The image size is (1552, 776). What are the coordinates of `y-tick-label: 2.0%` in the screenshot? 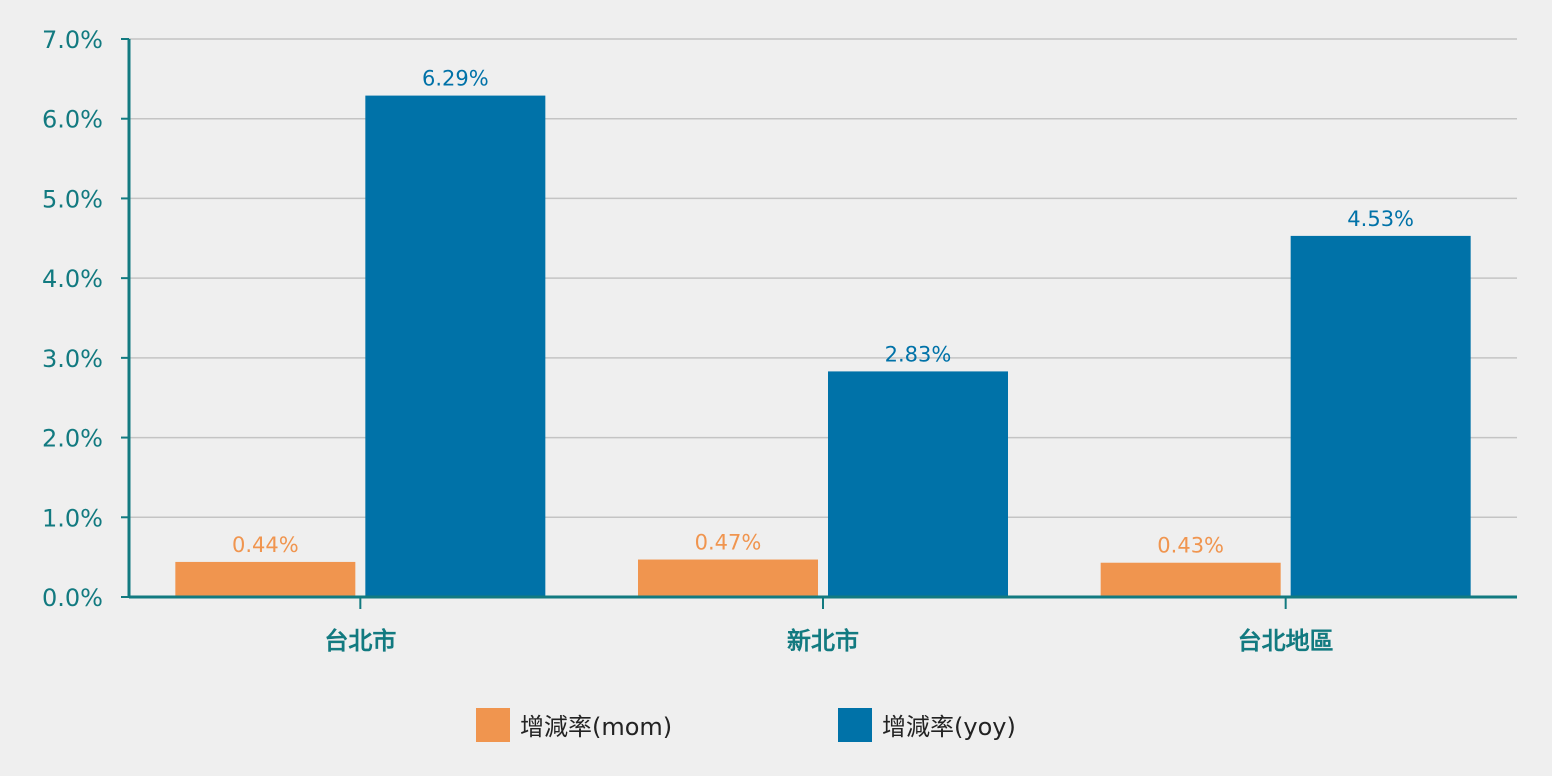 It's located at (72, 439).